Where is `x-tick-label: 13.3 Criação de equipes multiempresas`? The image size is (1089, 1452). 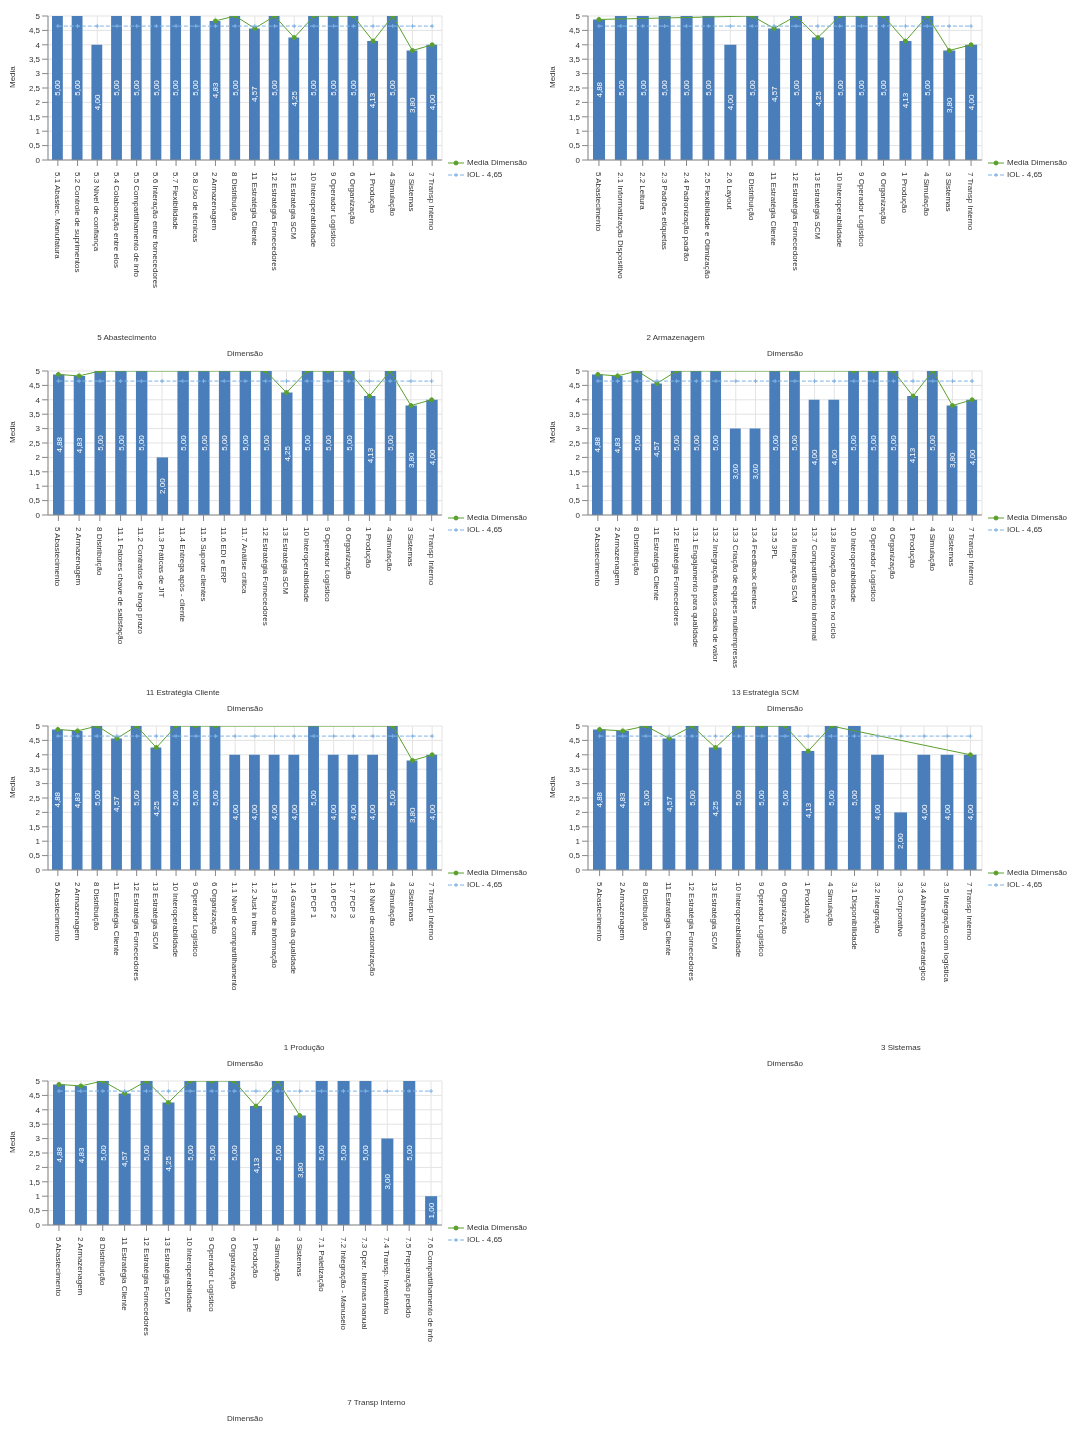
x-tick-label: 13.3 Criação de equipes multiempresas is located at coordinates (735, 597).